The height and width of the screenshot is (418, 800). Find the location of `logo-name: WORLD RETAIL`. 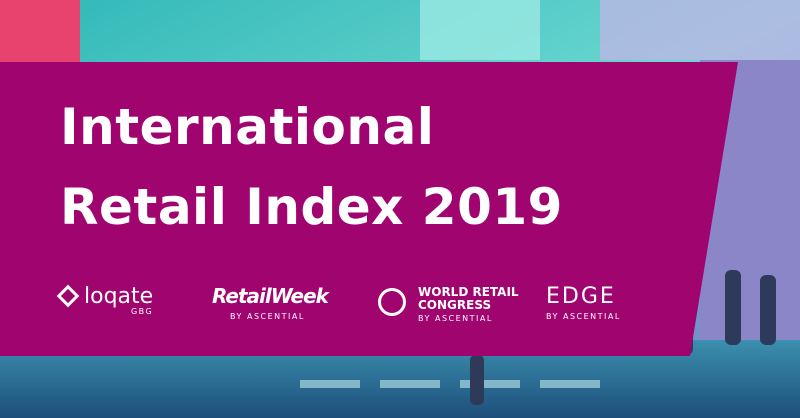

logo-name: WORLD RETAIL is located at coordinates (468, 292).